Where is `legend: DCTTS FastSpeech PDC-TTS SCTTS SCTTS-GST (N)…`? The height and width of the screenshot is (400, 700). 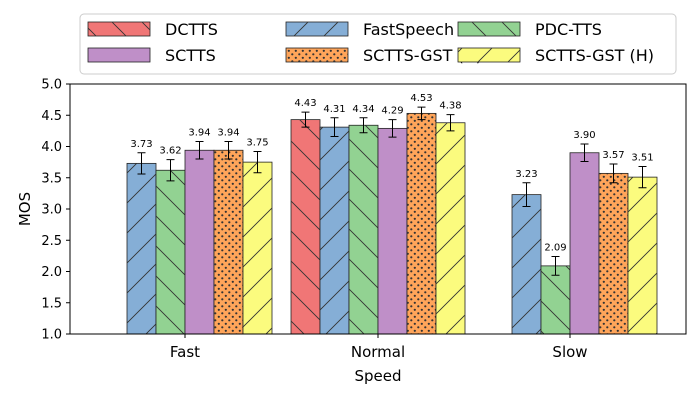 legend: DCTTS FastSpeech PDC-TTS SCTTS SCTTS-GST (N)… is located at coordinates (378, 44).